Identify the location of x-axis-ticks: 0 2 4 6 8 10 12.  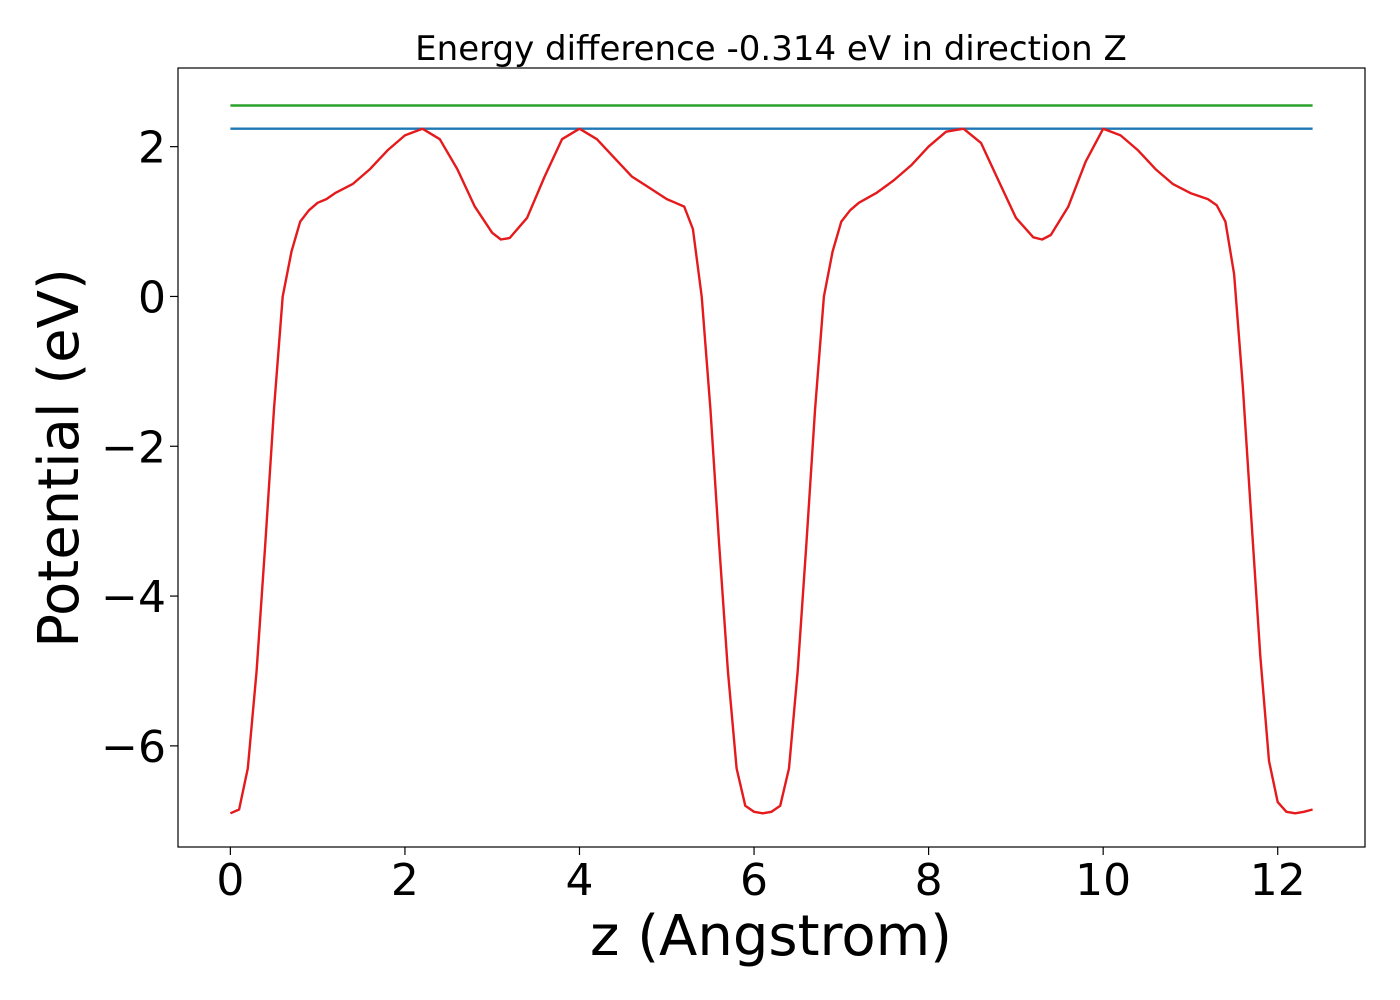
(761, 876).